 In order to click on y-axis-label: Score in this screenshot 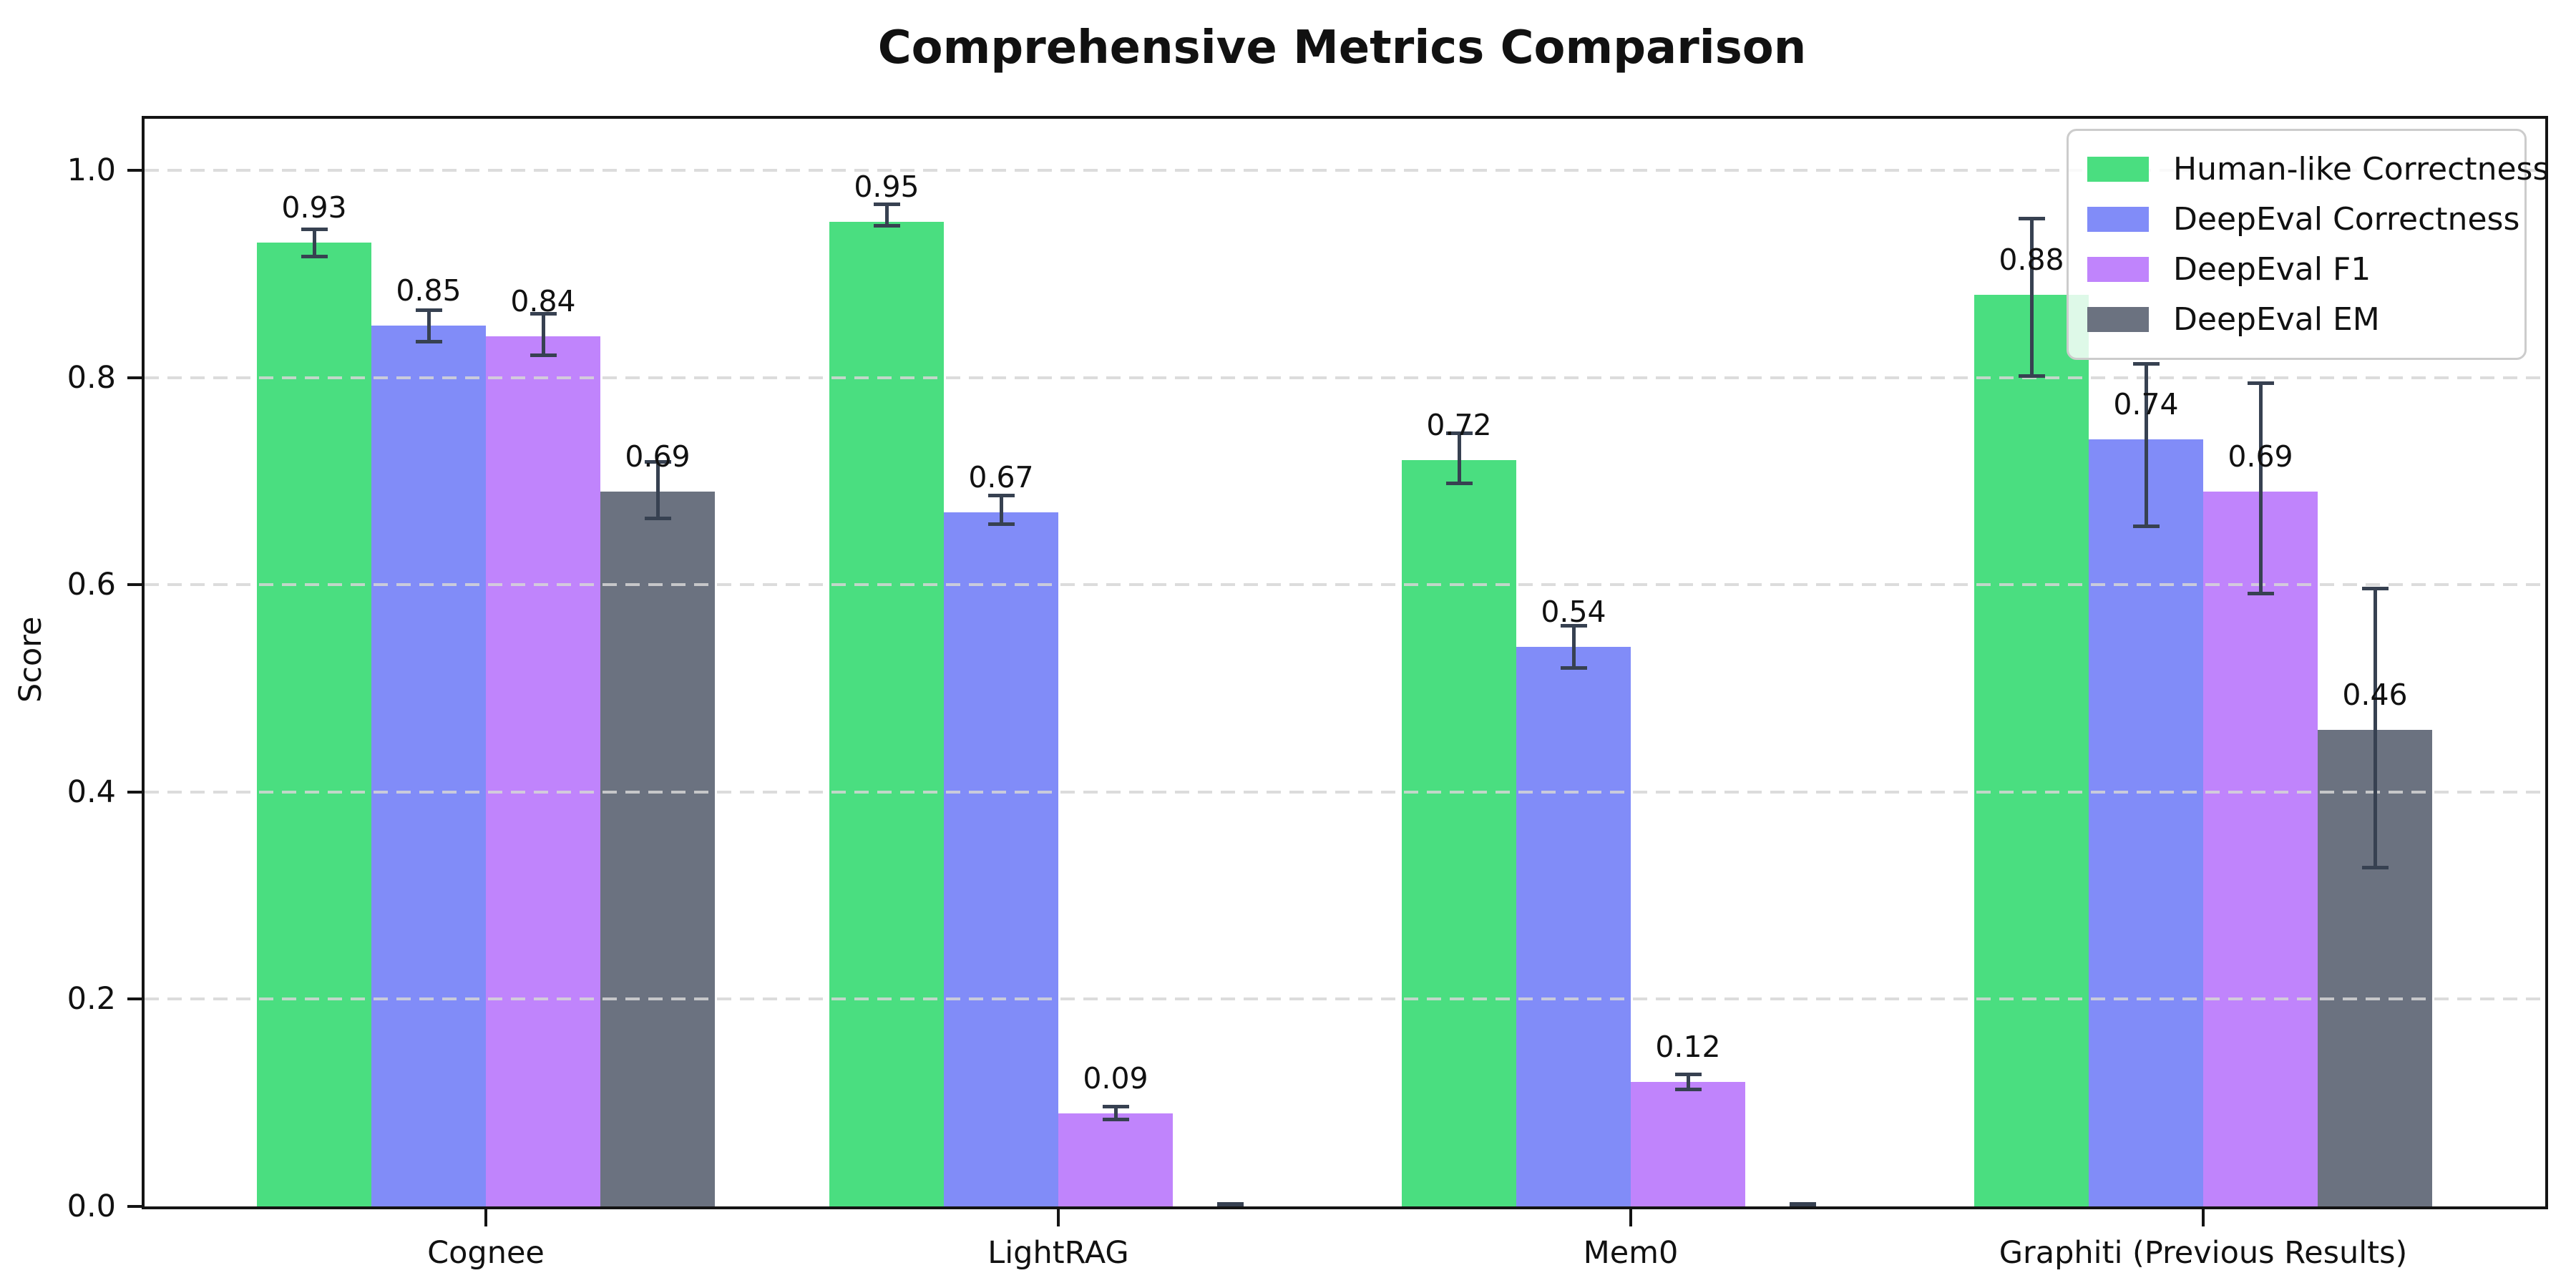, I will do `click(31, 659)`.